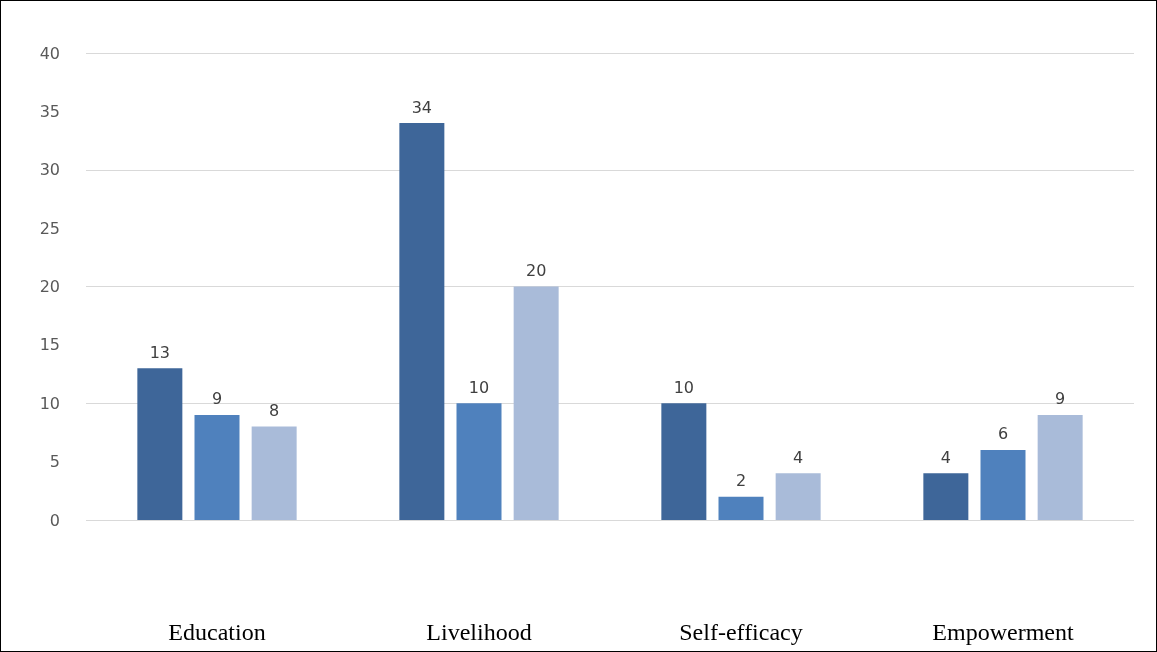  I want to click on x-tick-label: Empowerment, so click(1003, 632).